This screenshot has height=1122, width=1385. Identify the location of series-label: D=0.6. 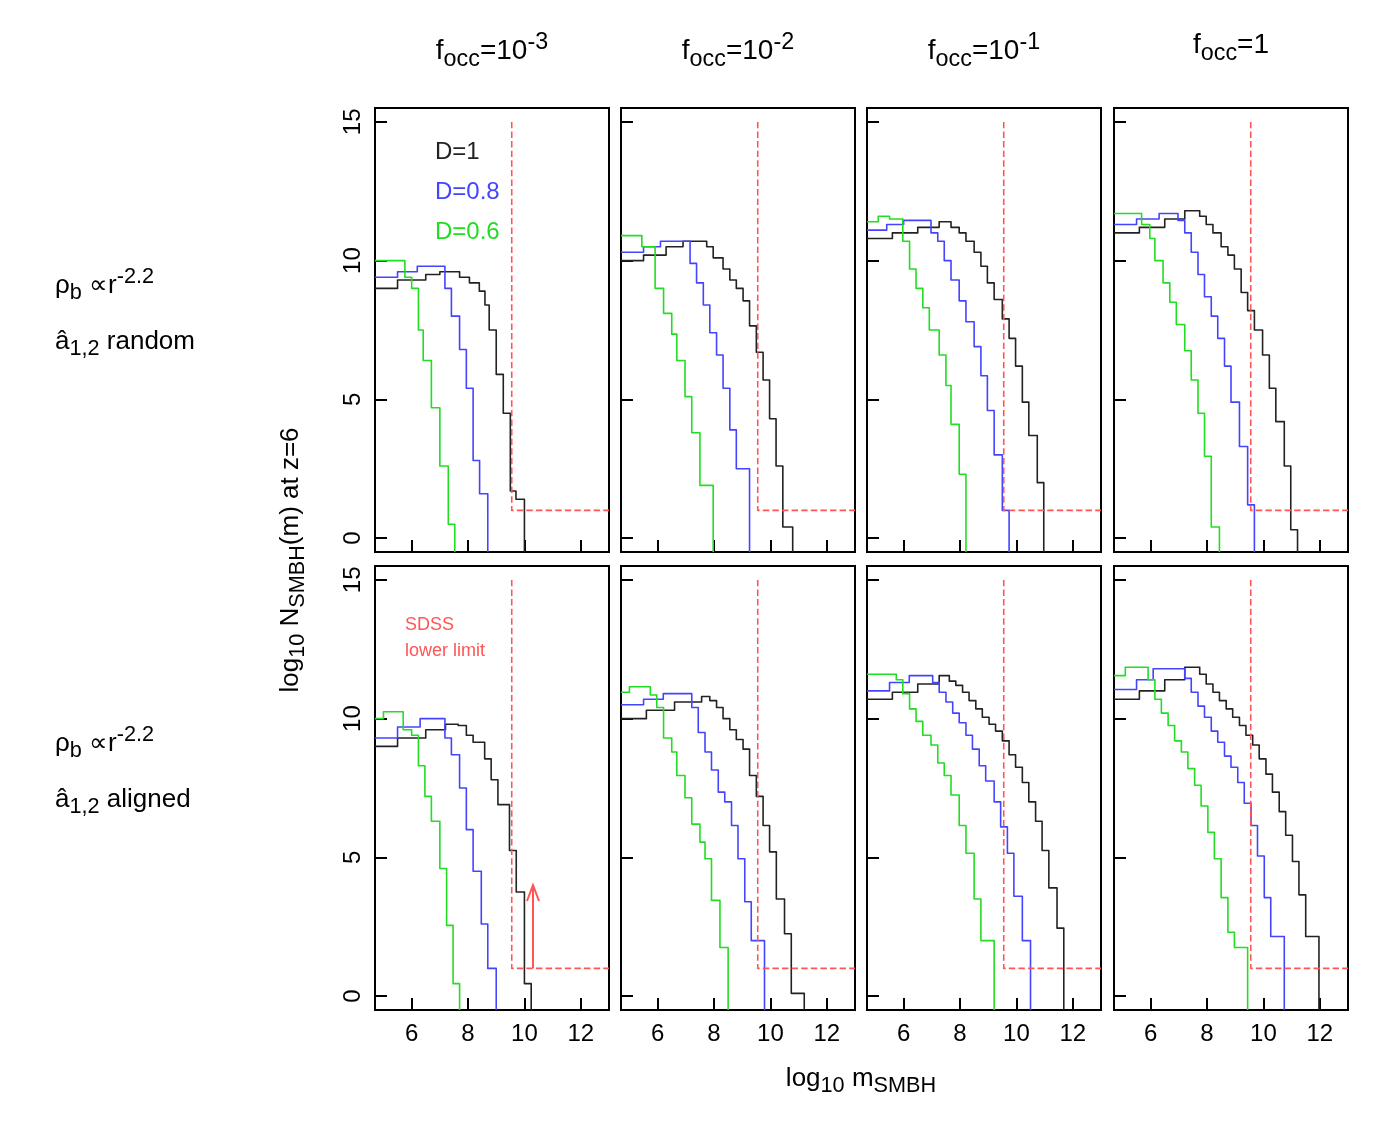
(467, 230).